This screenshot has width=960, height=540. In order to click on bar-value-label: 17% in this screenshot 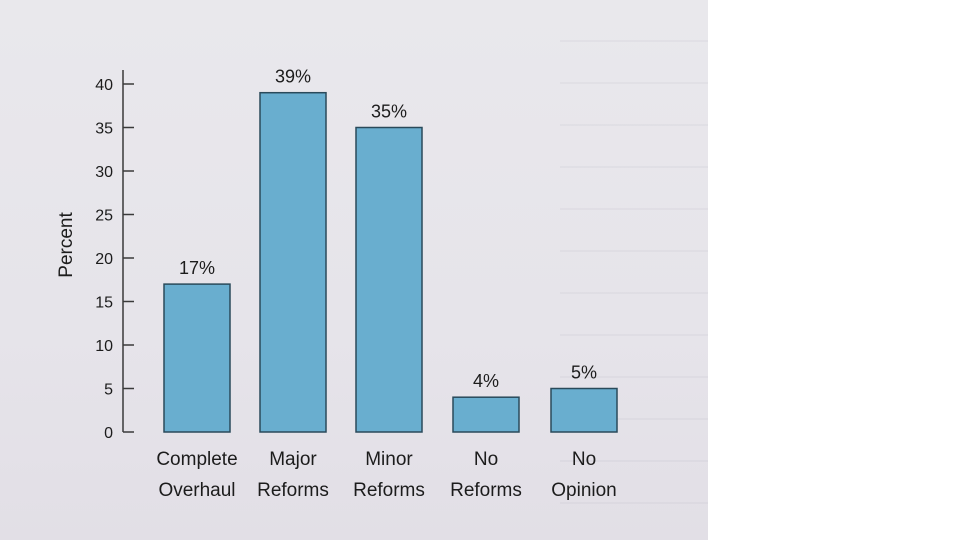, I will do `click(197, 268)`.